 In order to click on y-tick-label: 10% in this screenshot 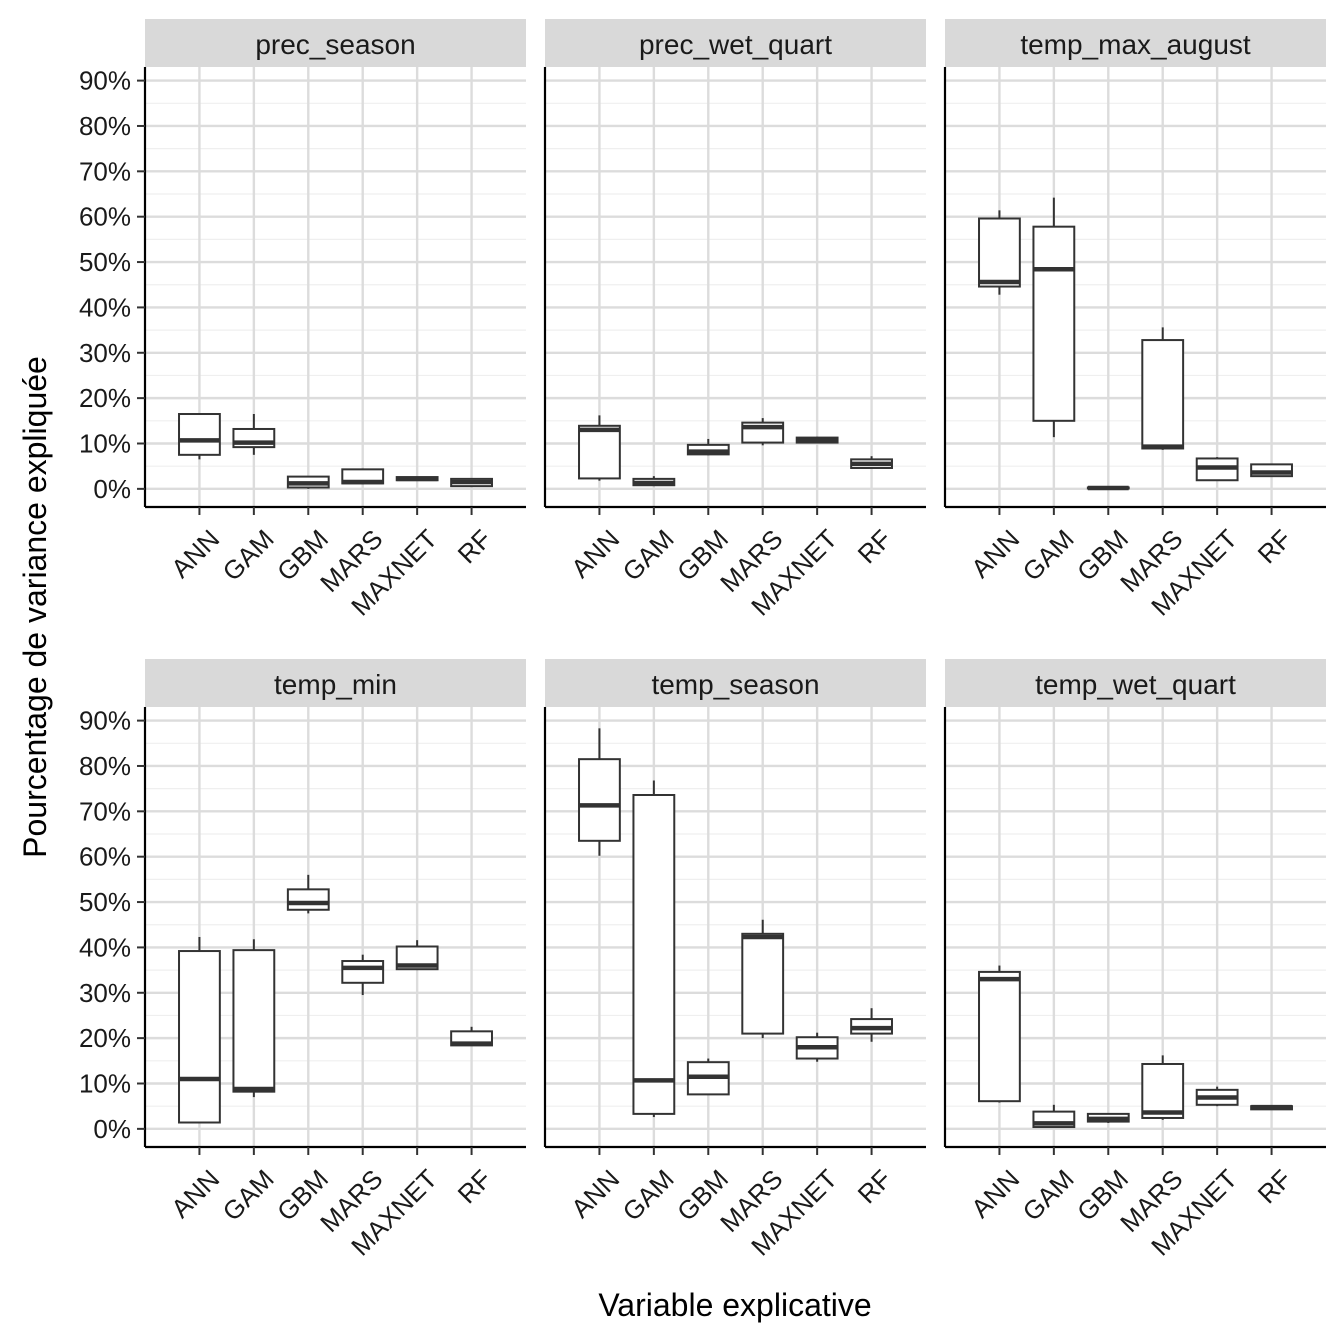, I will do `click(105, 443)`.